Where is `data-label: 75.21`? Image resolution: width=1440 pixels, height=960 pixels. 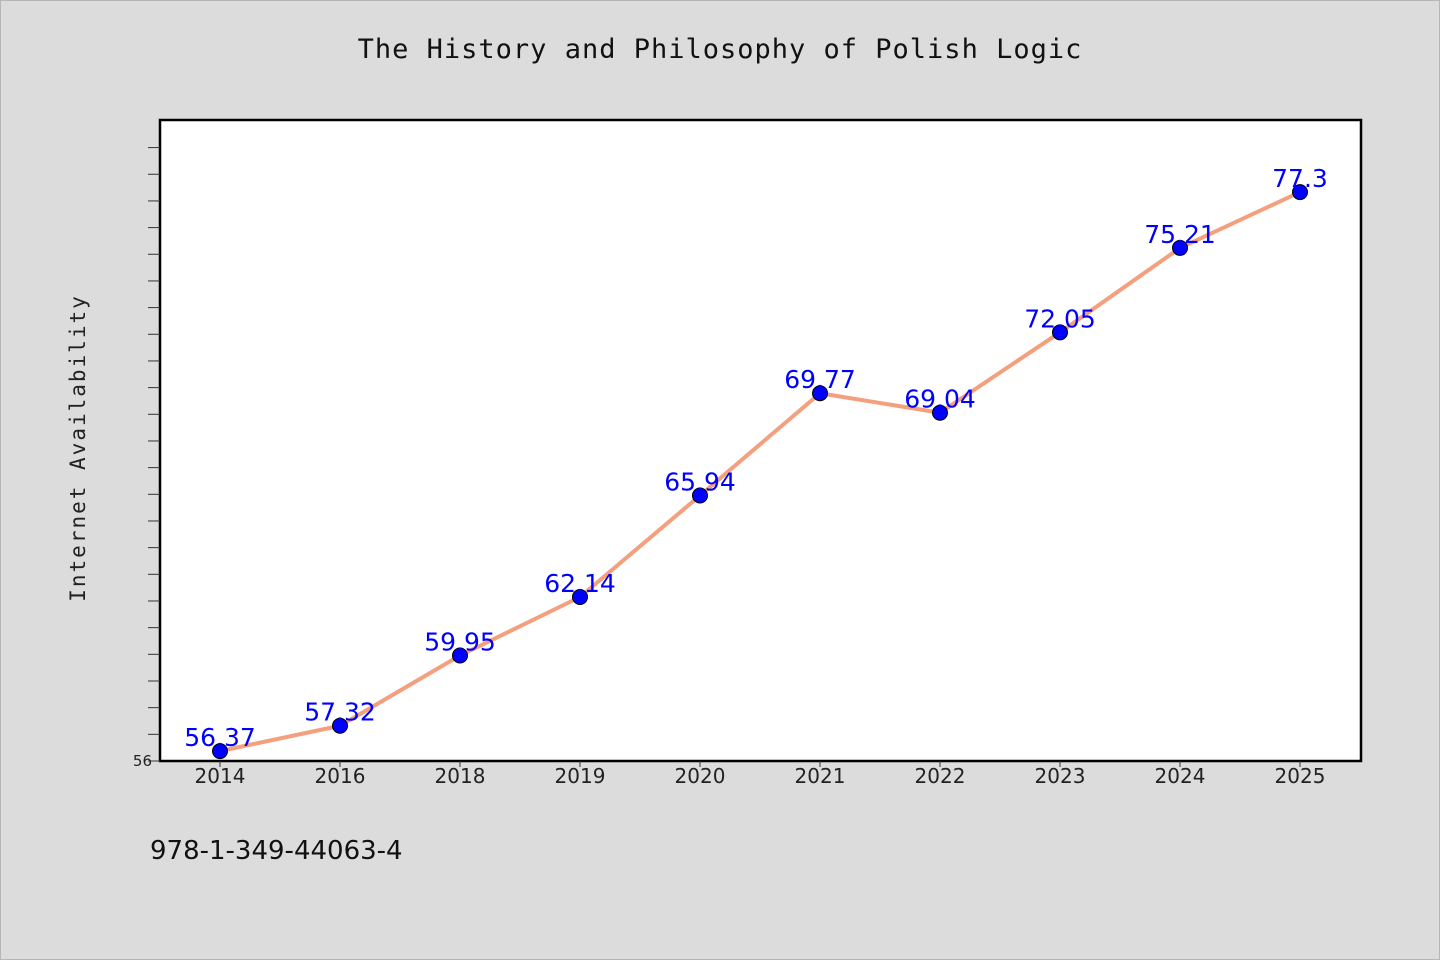 data-label: 75.21 is located at coordinates (1180, 234).